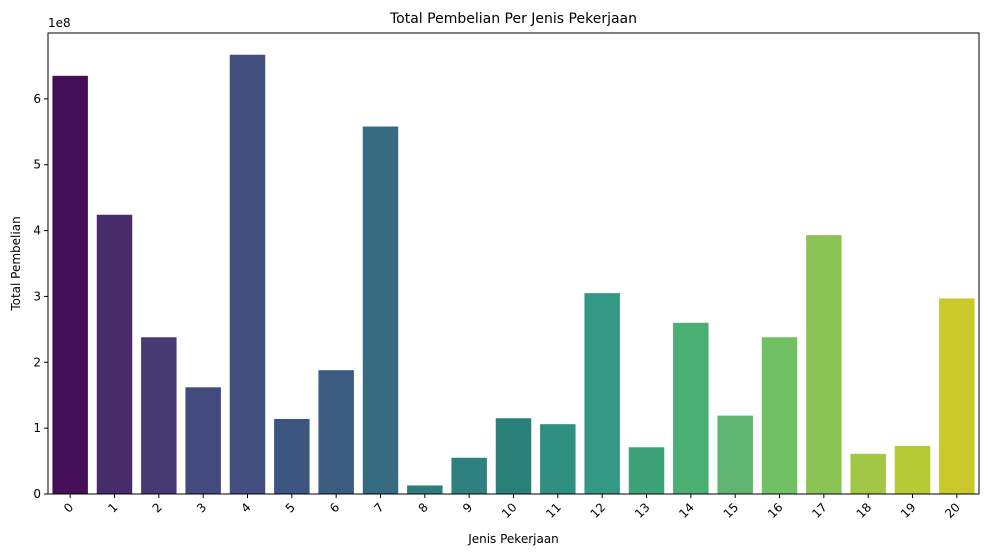 Image resolution: width=988 pixels, height=556 pixels. I want to click on x-tick-label: 9, so click(467, 507).